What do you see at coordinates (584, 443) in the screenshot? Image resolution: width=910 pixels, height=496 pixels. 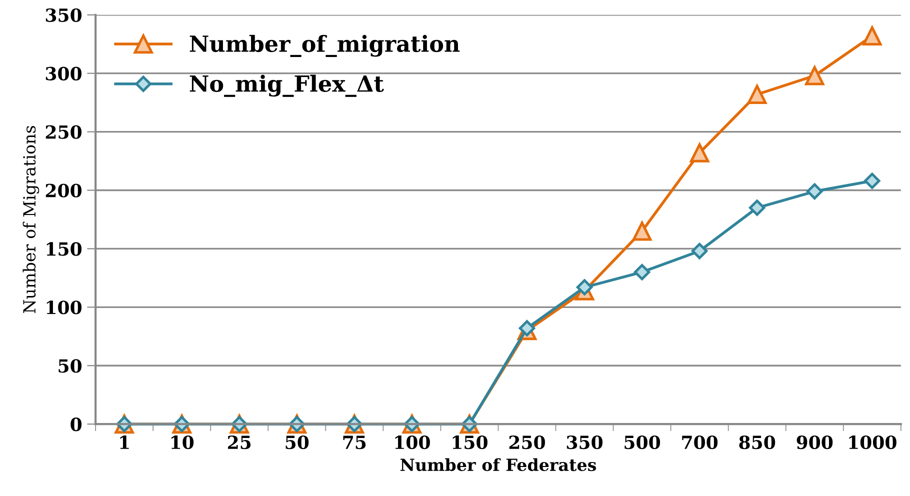 I see `x-tick-label: 350` at bounding box center [584, 443].